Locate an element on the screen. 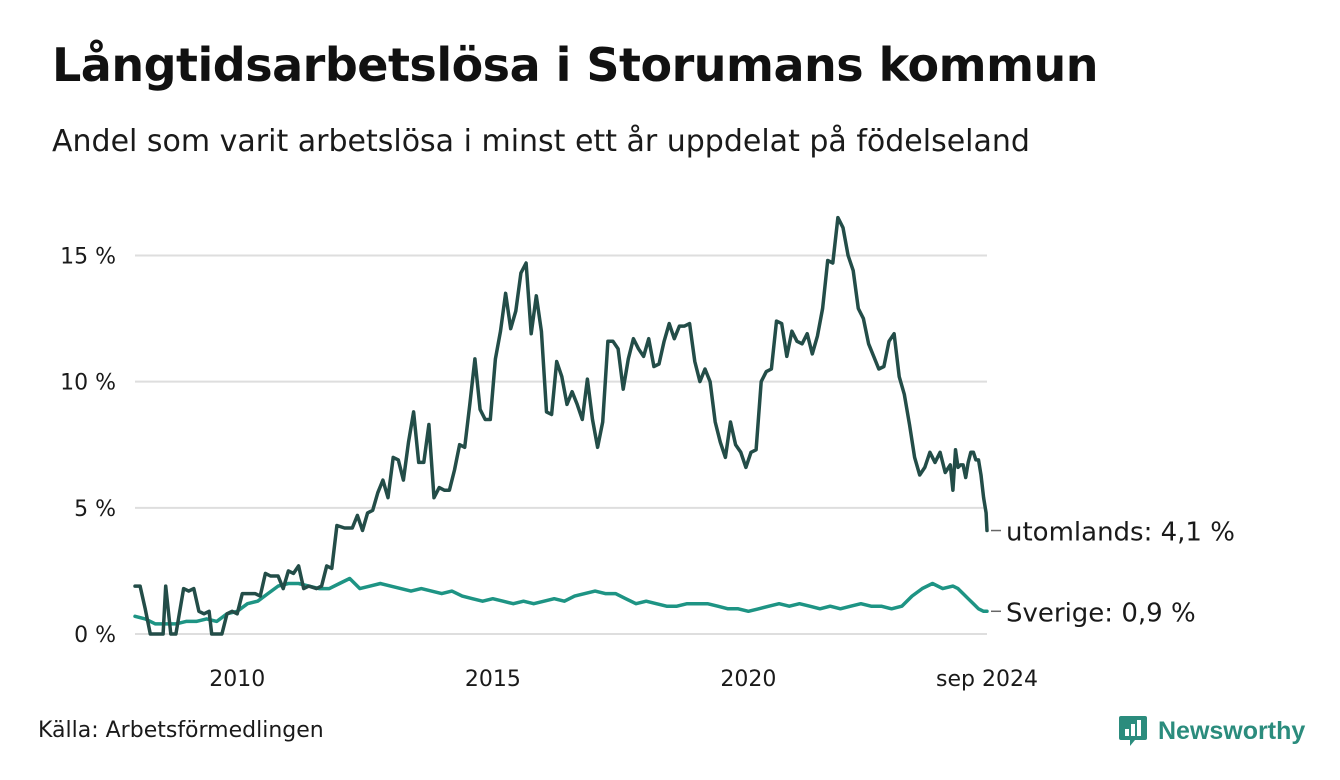 The image size is (1340, 780). y-tick-label: 5 % is located at coordinates (95, 509).